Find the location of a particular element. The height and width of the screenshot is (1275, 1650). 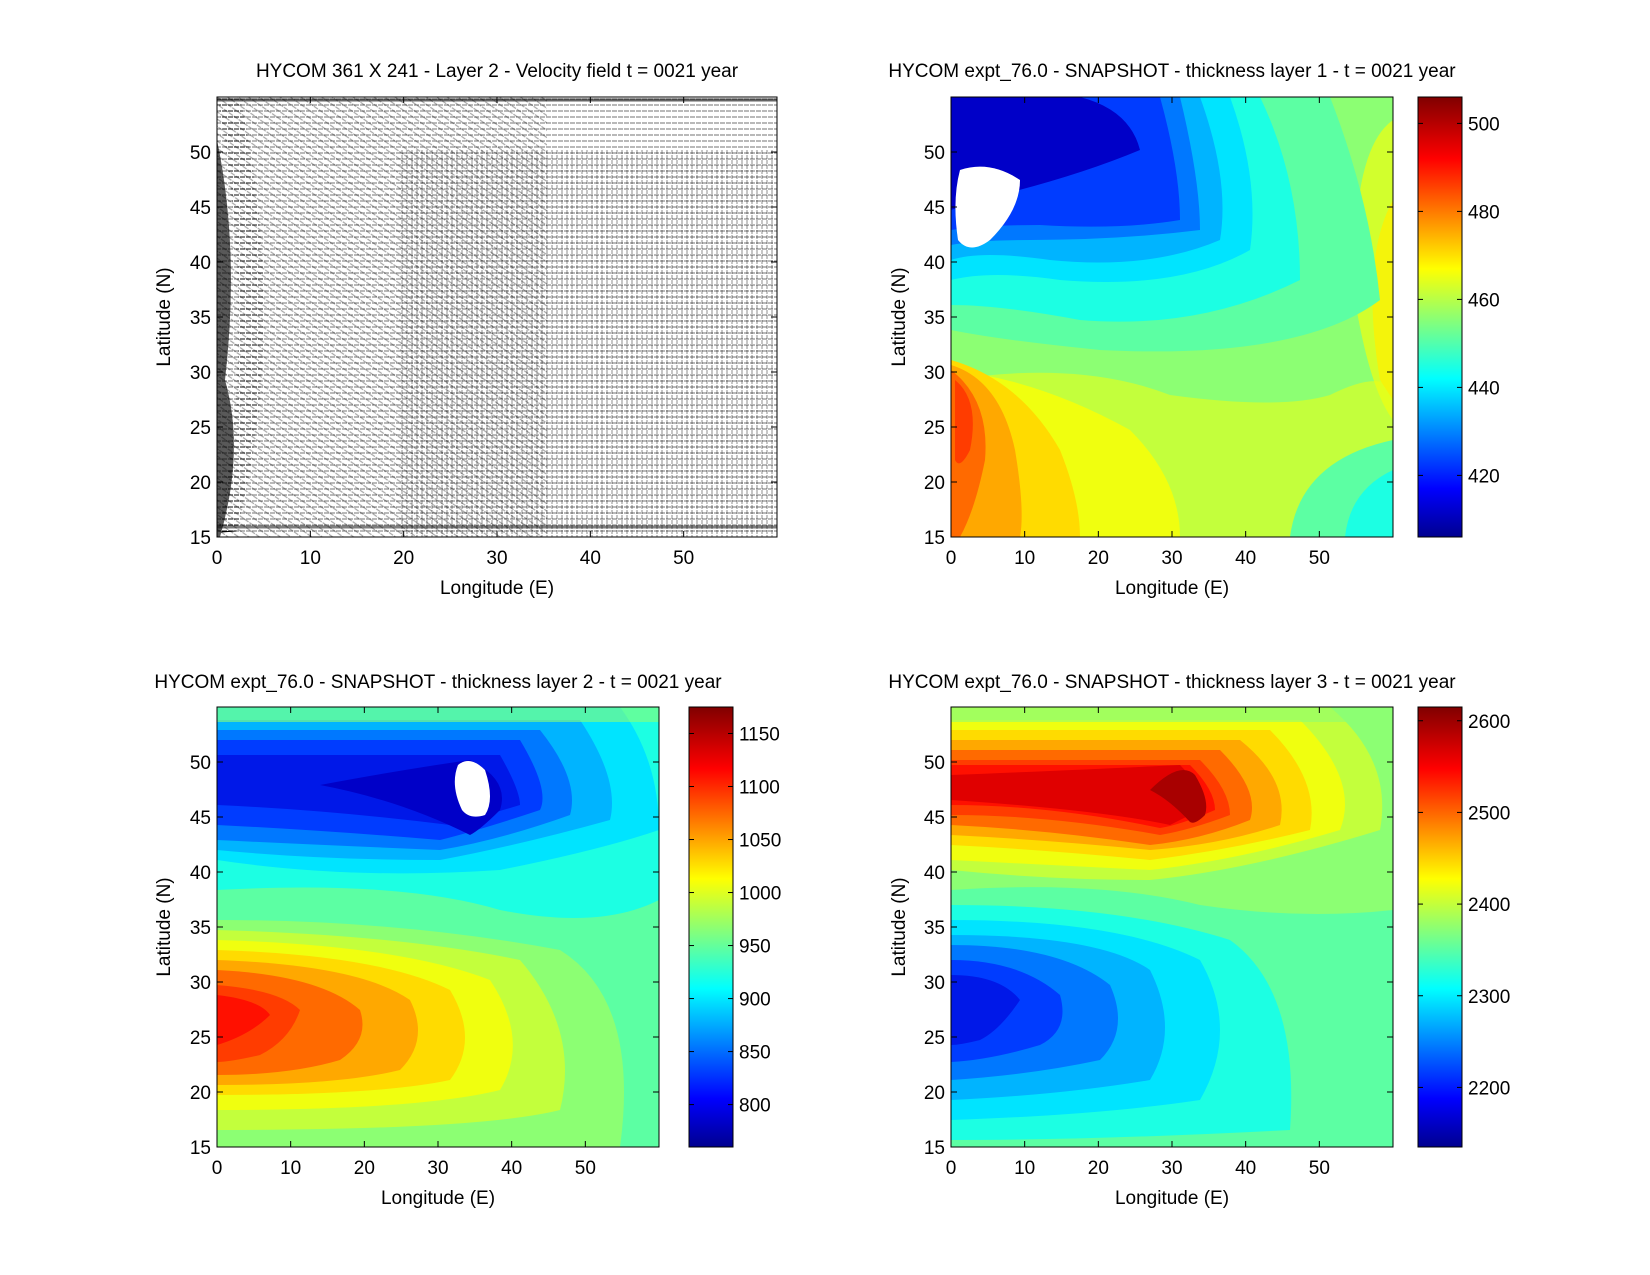

colorbar-tick-label: 2200 is located at coordinates (1489, 1088).